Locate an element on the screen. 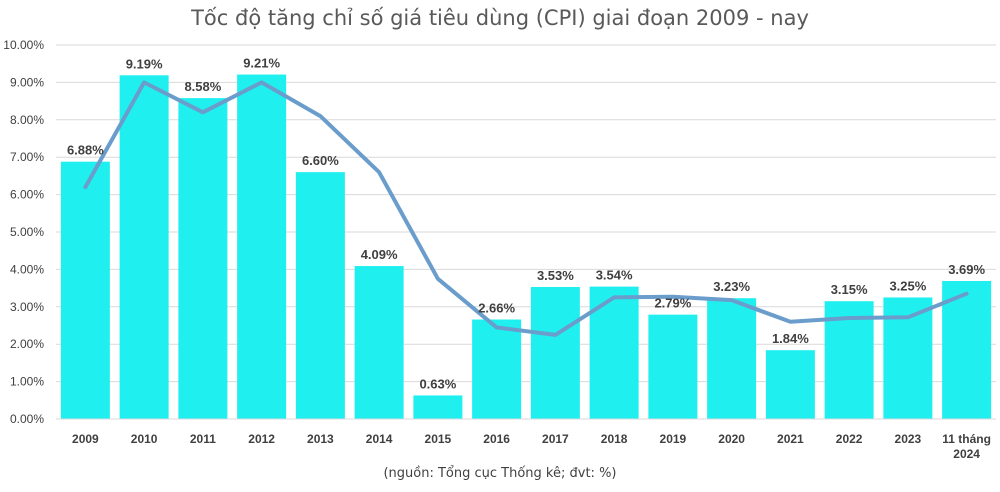  y-tick-label: 8.00% is located at coordinates (27, 120).